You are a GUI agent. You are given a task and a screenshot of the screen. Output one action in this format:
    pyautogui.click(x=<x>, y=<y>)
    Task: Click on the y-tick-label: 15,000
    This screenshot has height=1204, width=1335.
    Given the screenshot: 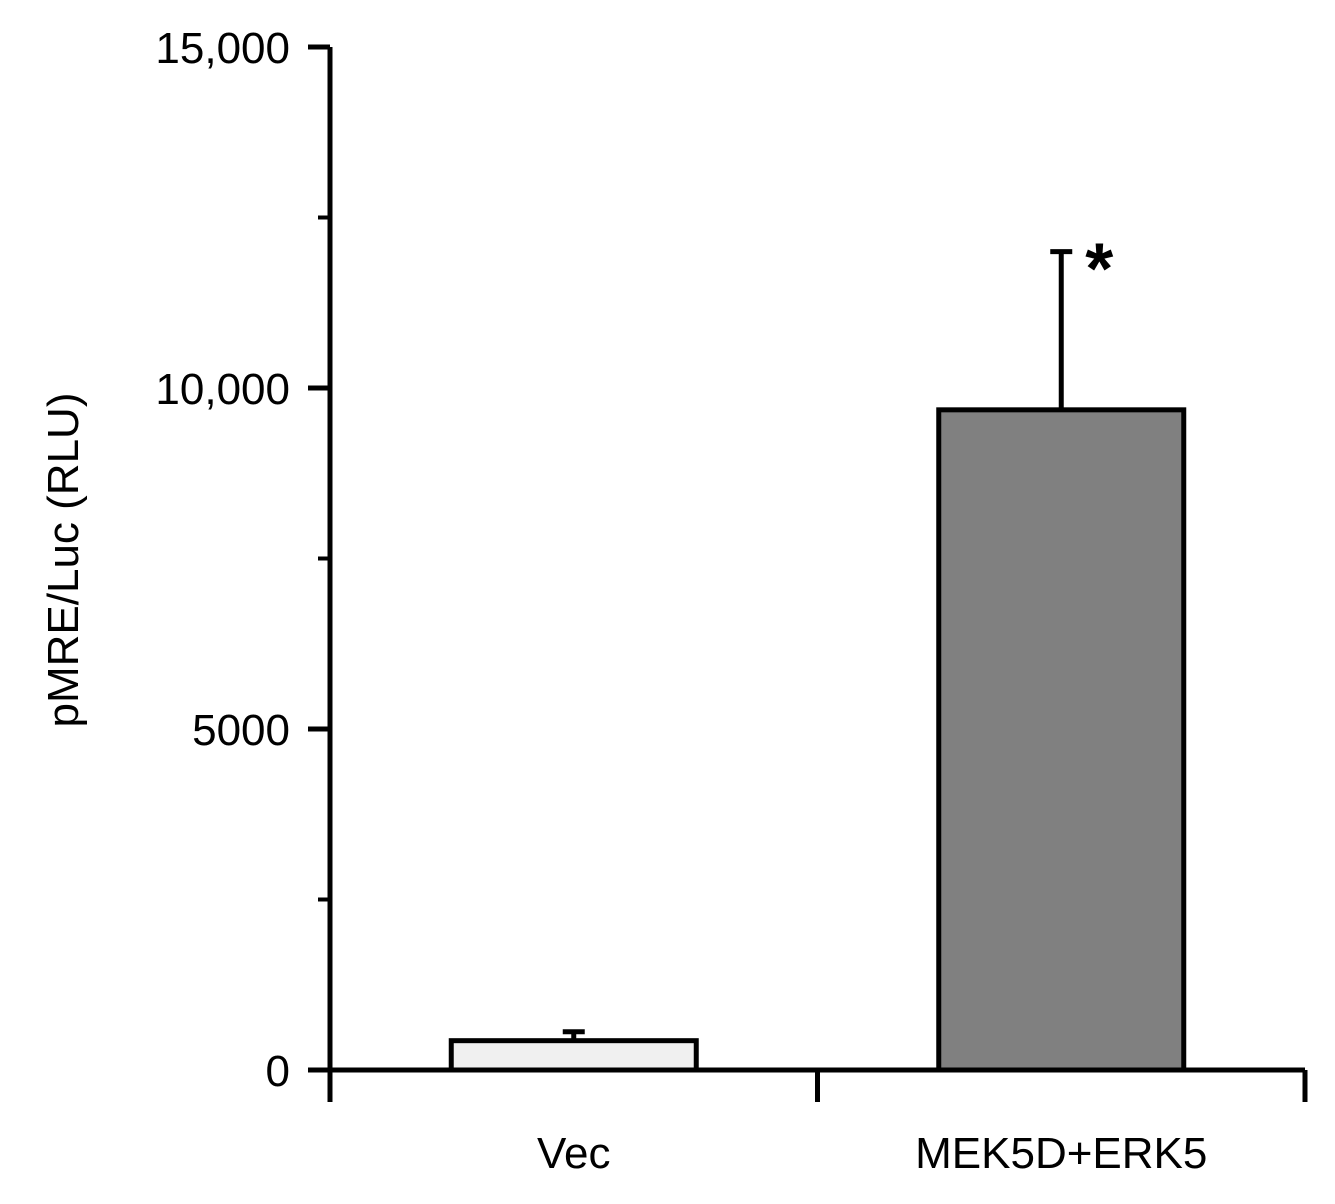 What is the action you would take?
    pyautogui.click(x=222, y=48)
    